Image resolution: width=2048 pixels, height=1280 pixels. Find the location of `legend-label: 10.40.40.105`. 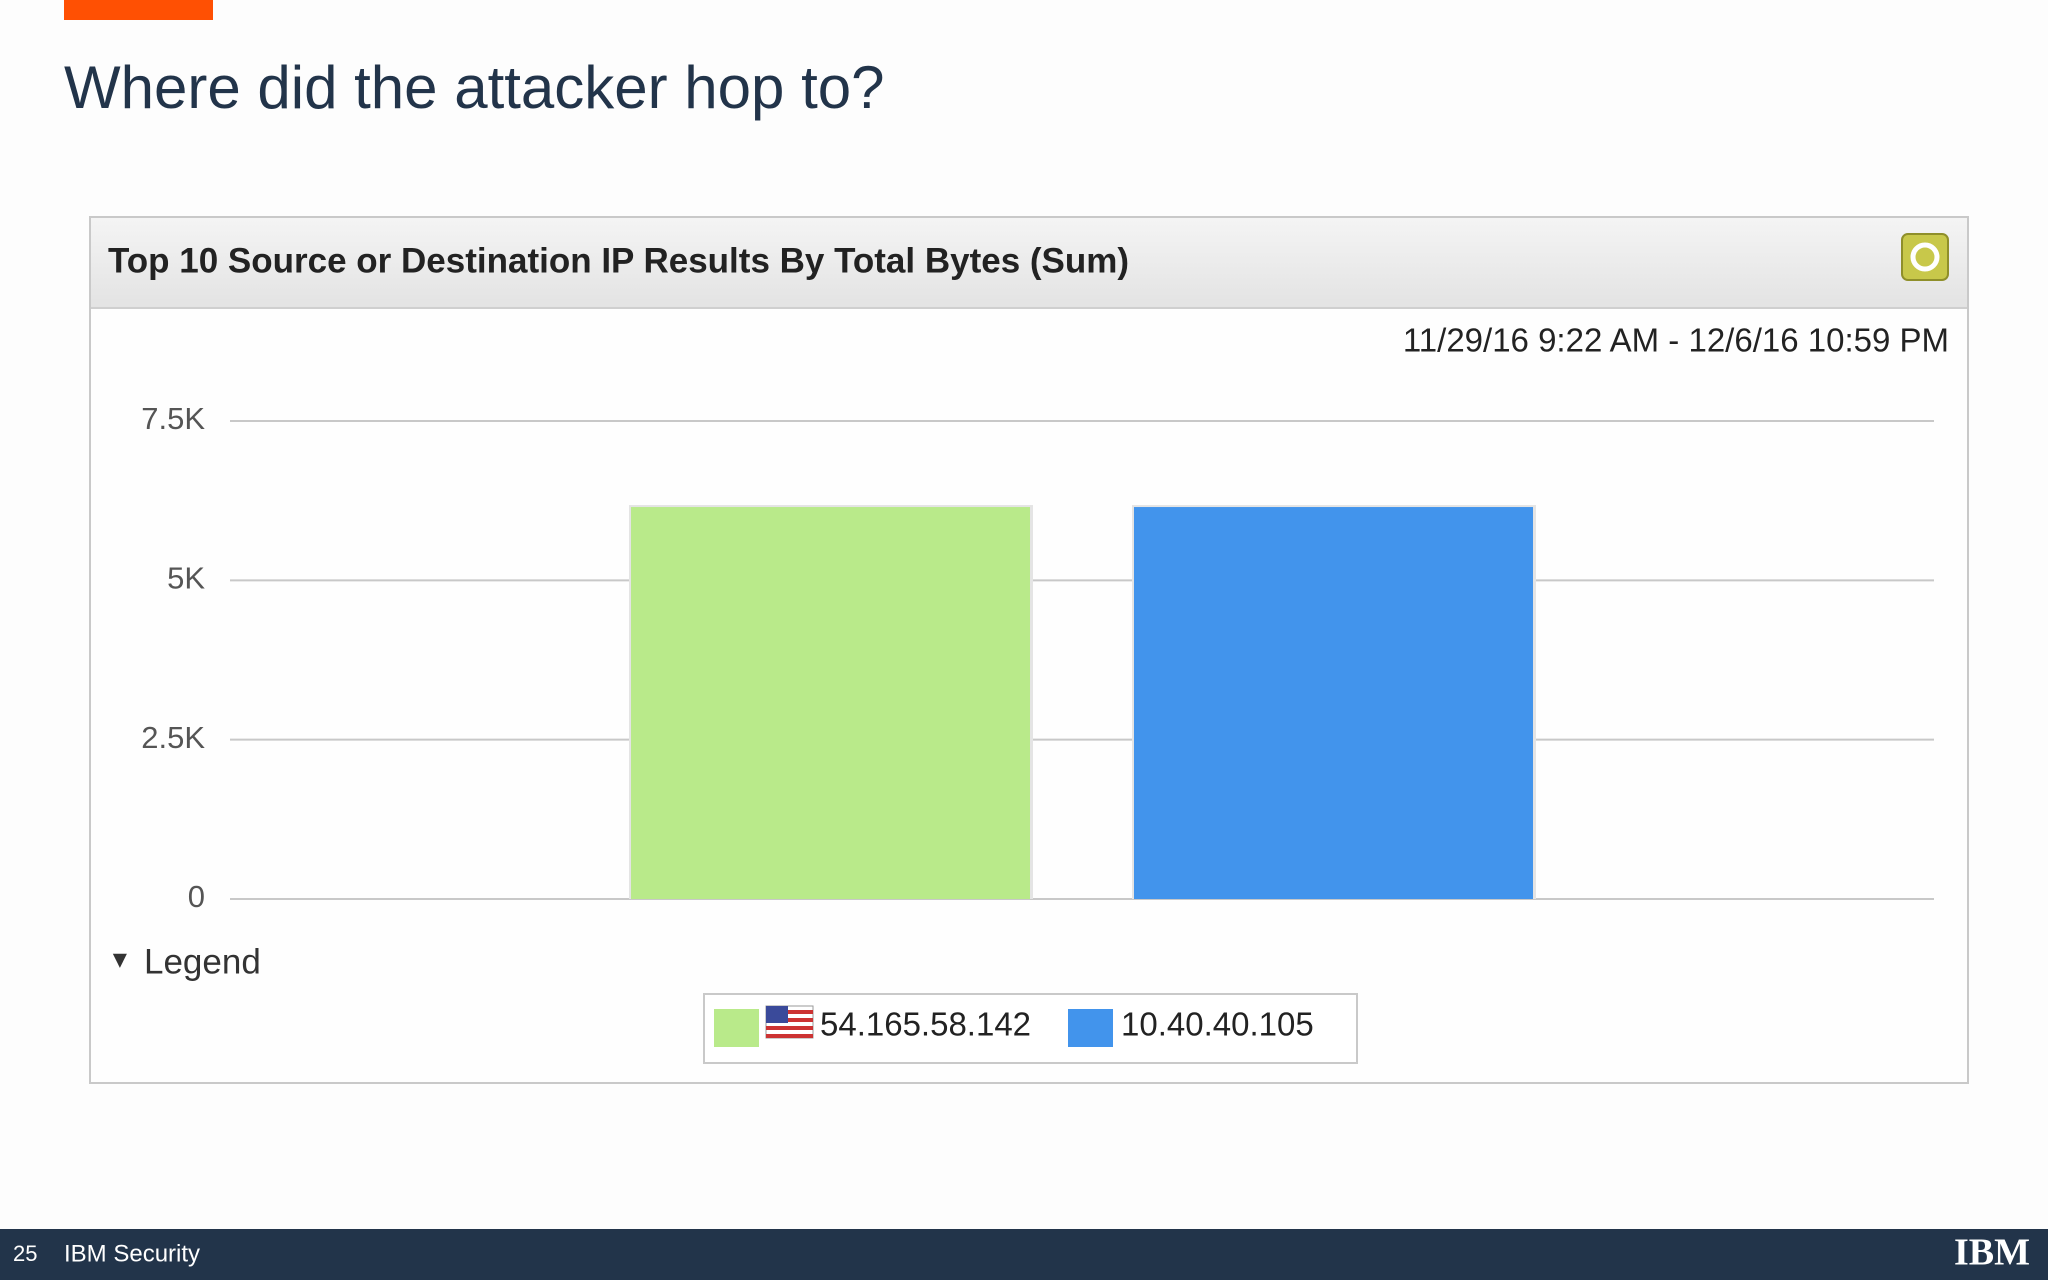

legend-label: 10.40.40.105 is located at coordinates (1217, 1024).